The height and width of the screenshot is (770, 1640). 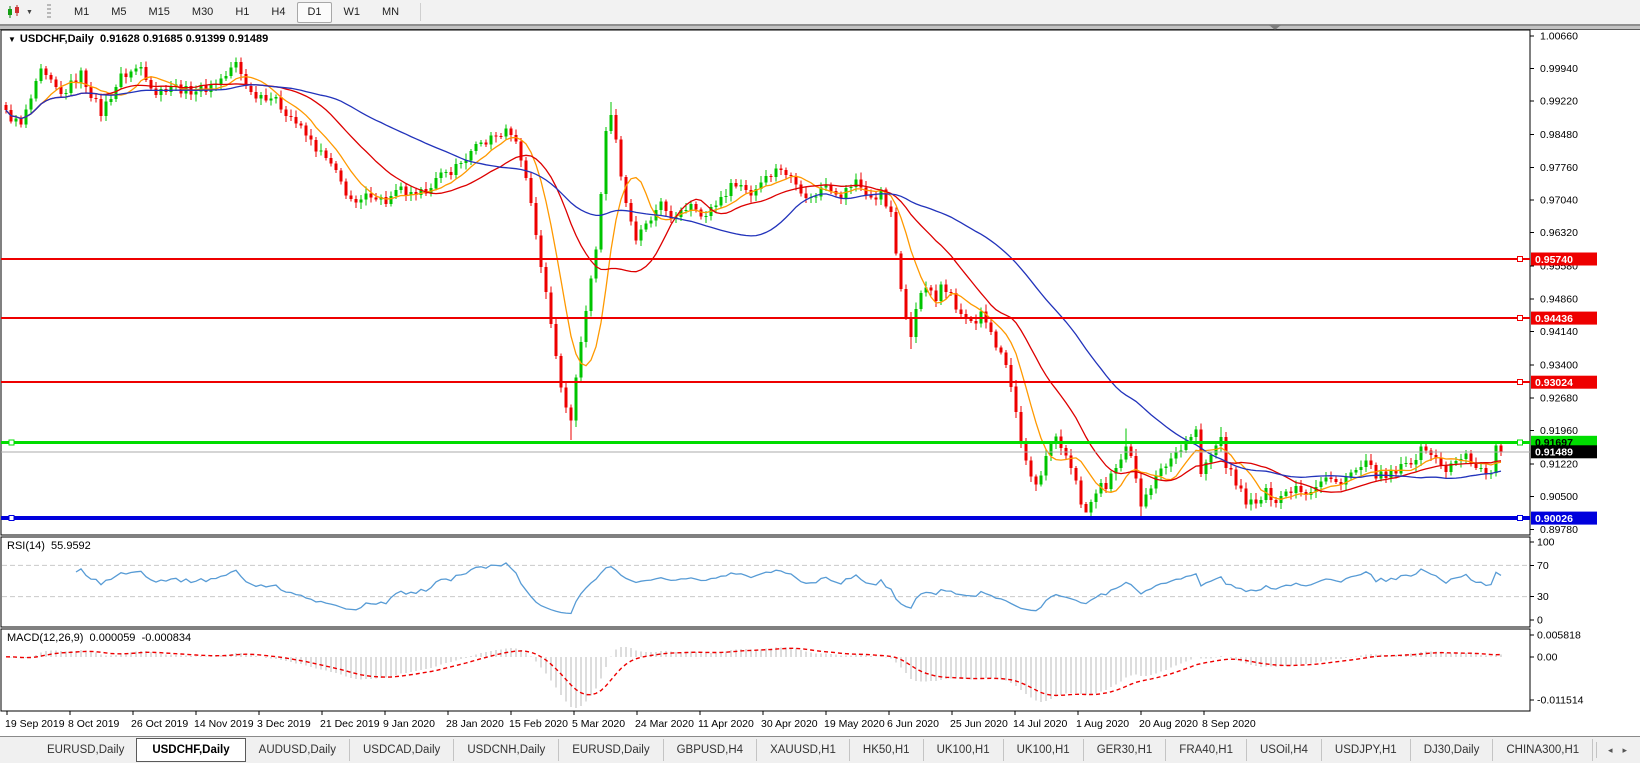 I want to click on date-tick-label: 19 May 2020, so click(x=854, y=724).